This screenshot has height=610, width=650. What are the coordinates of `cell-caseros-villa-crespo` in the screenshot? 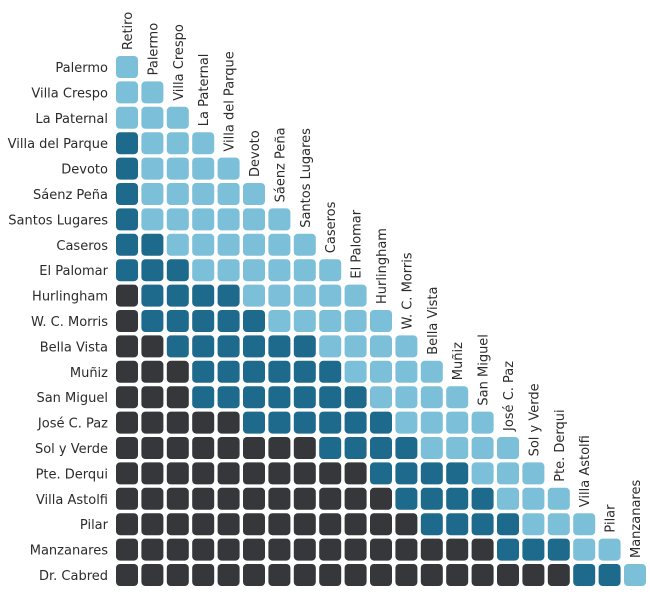 It's located at (177, 244).